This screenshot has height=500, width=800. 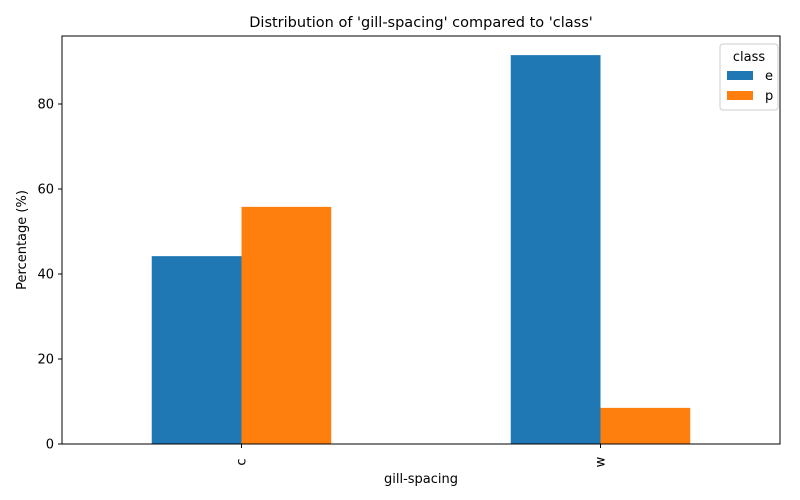 I want to click on y-axis: 0 20 40 60 80, so click(x=49, y=275).